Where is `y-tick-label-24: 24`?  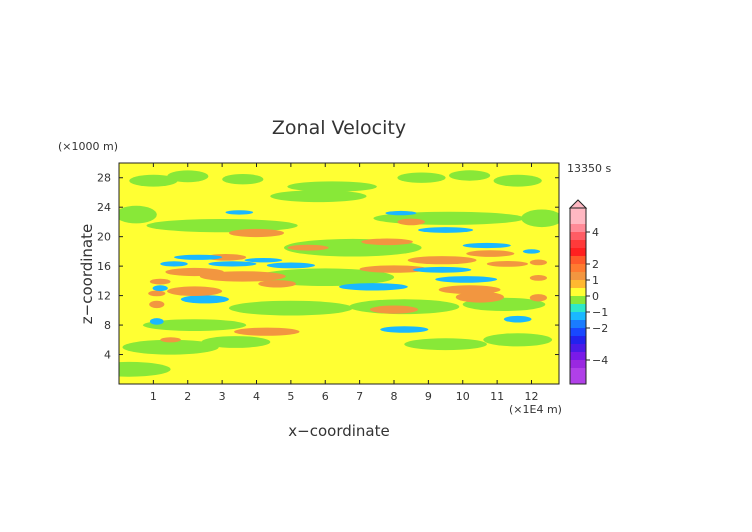 y-tick-label-24: 24 is located at coordinates (104, 207).